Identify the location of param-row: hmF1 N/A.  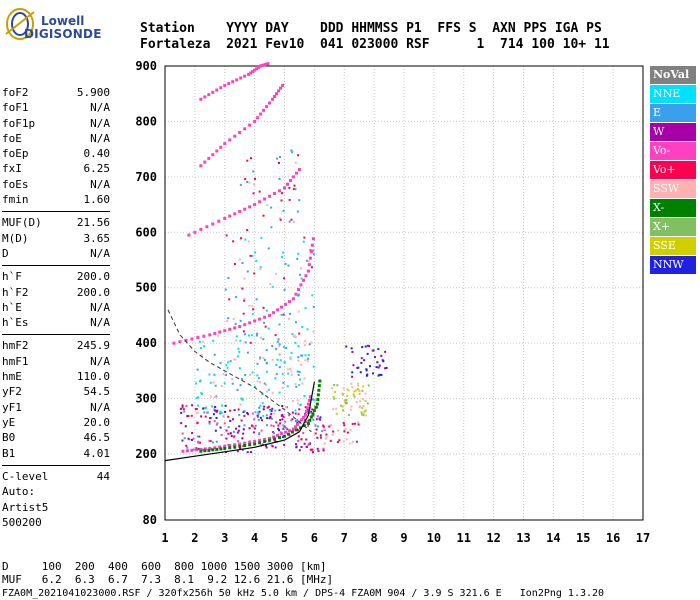
(56, 362).